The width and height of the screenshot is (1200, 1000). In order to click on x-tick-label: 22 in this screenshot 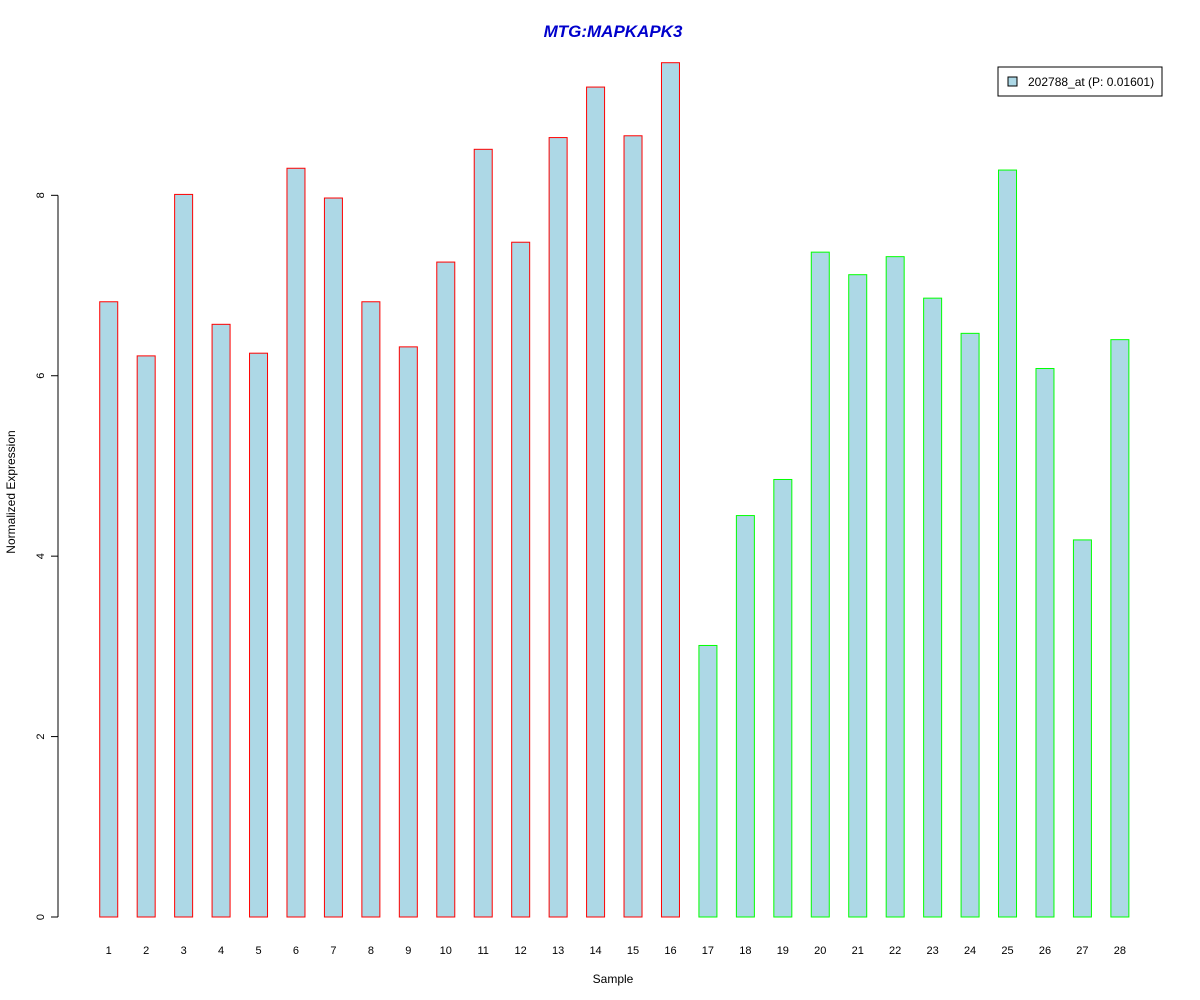, I will do `click(895, 951)`.